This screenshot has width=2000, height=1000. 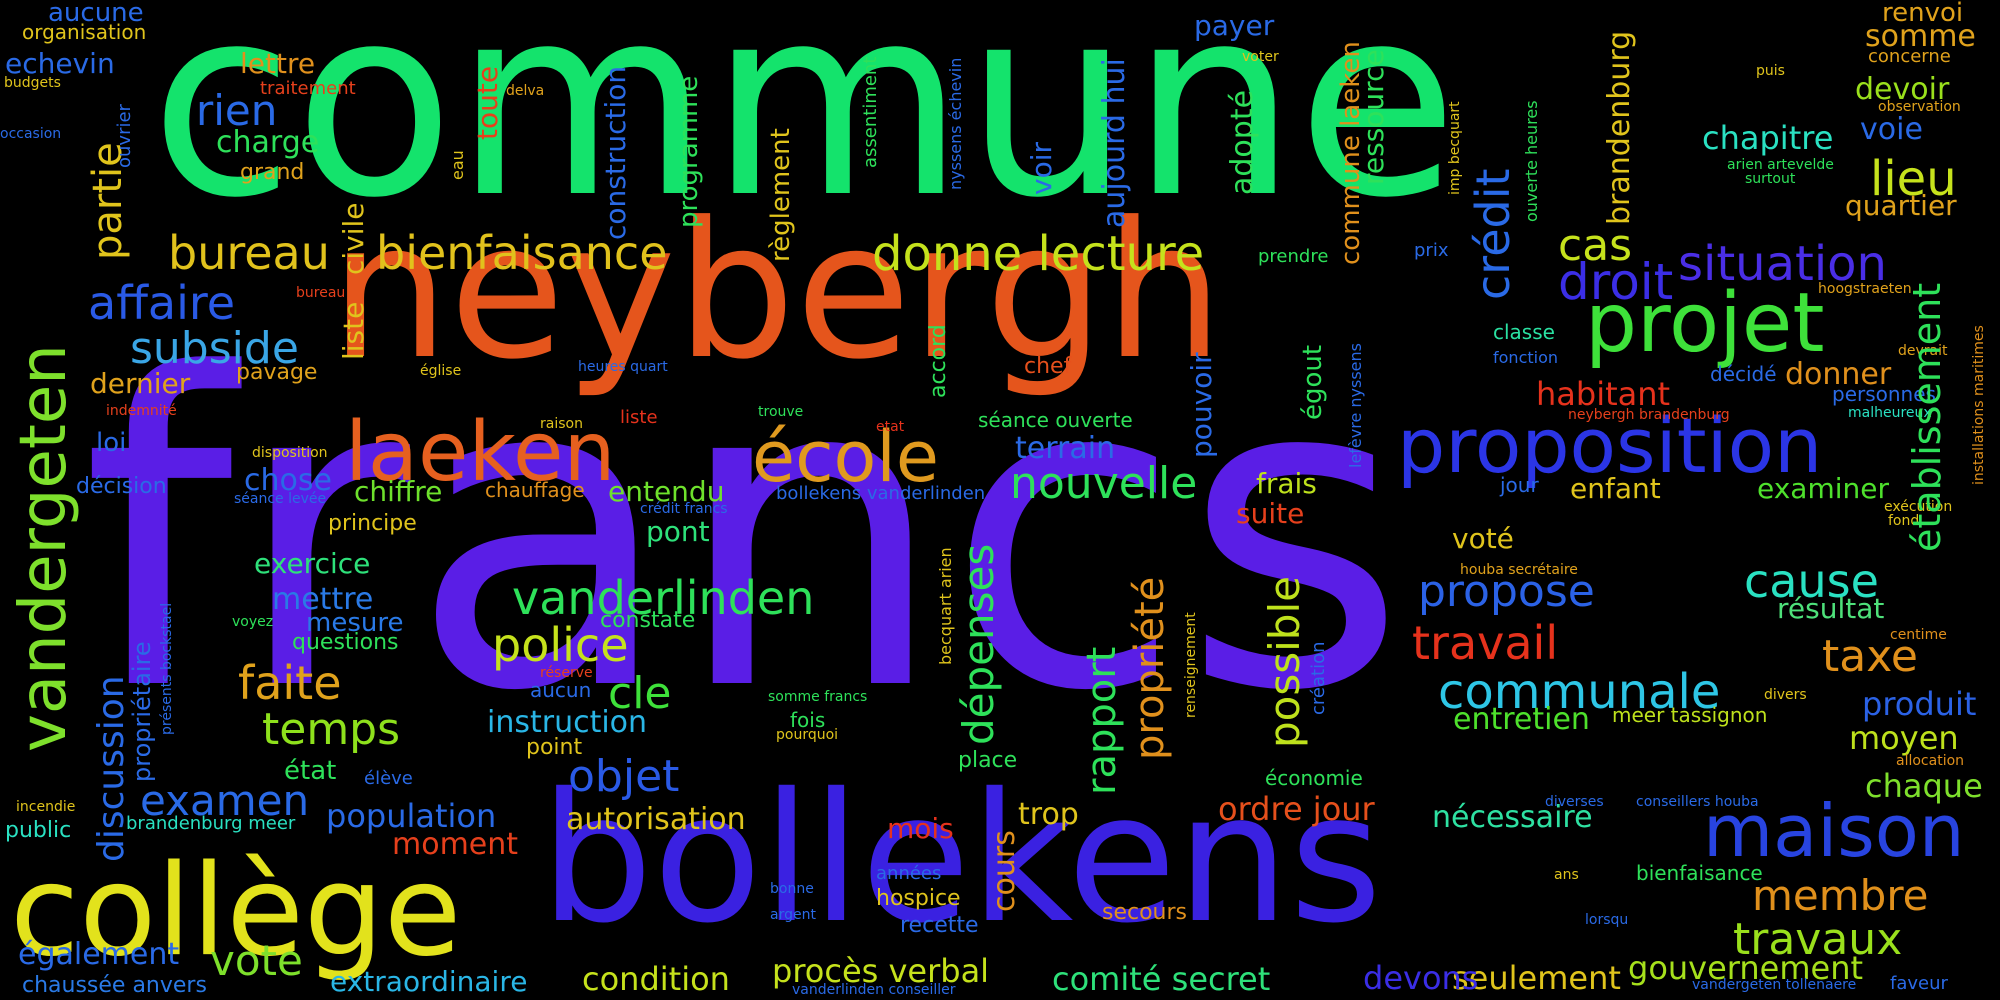 What do you see at coordinates (1102, 720) in the screenshot?
I see `word-rapport: rapport` at bounding box center [1102, 720].